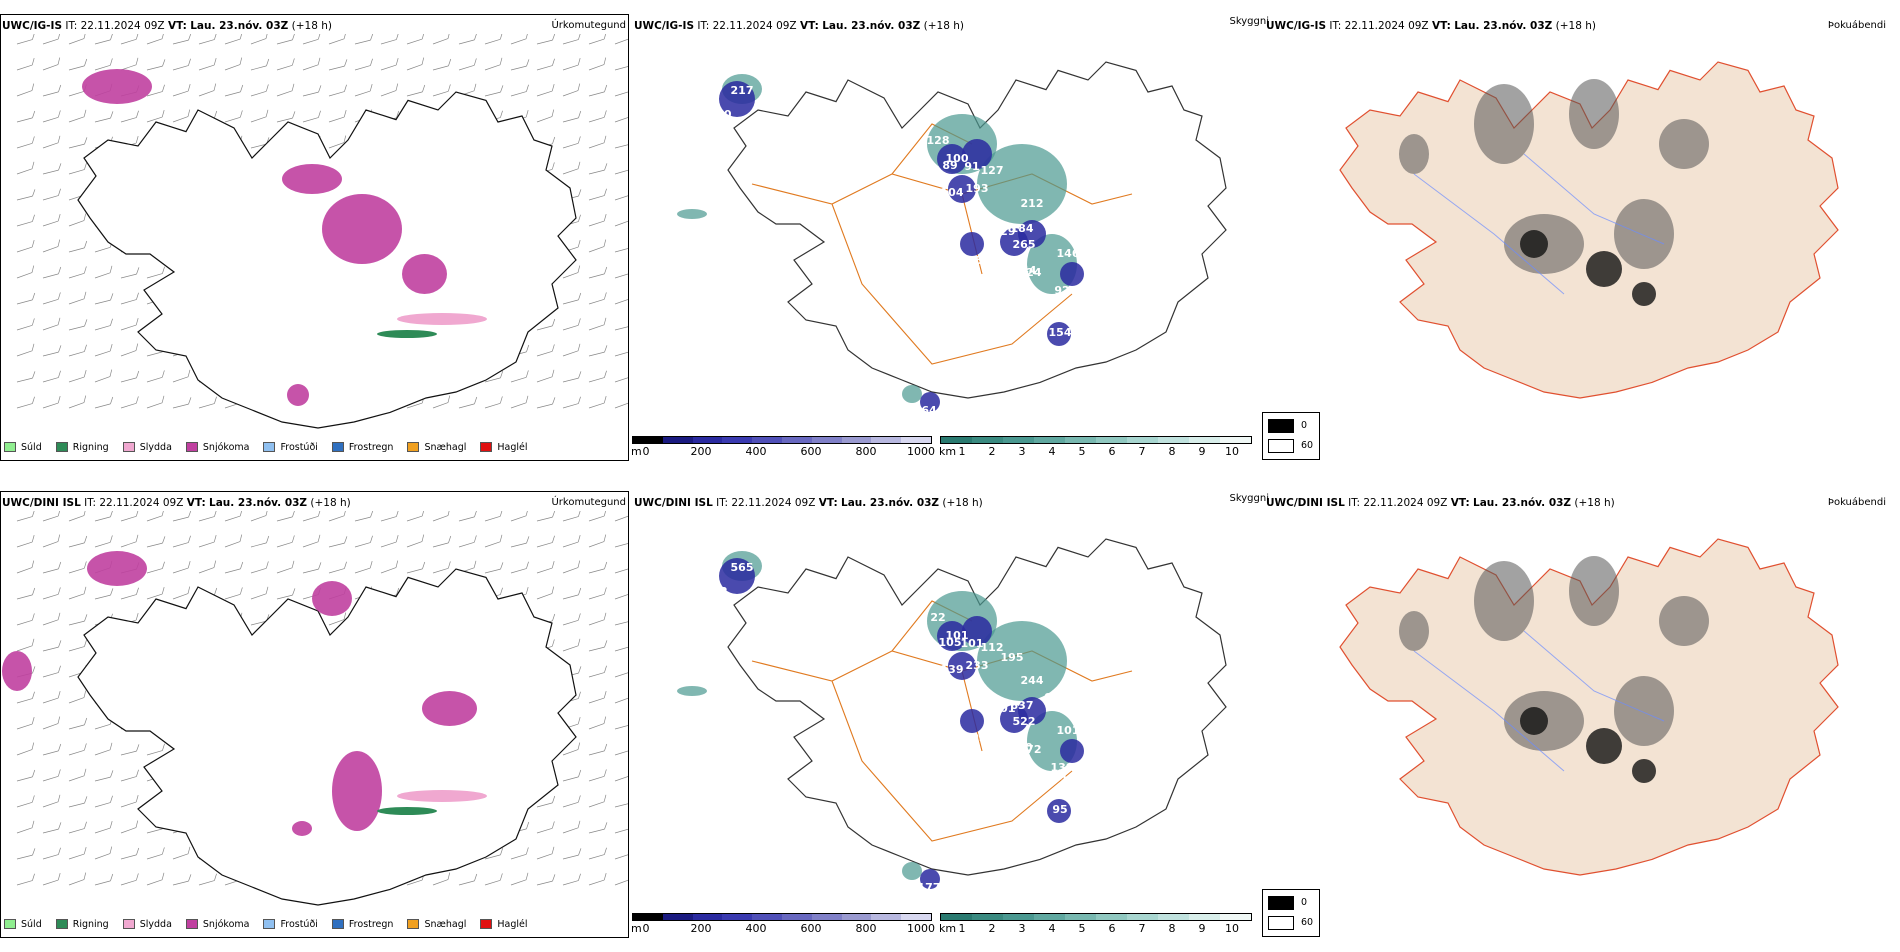 This screenshot has width=1900, height=952. What do you see at coordinates (1414, 631) in the screenshot?
I see `fog-indicator-area` at bounding box center [1414, 631].